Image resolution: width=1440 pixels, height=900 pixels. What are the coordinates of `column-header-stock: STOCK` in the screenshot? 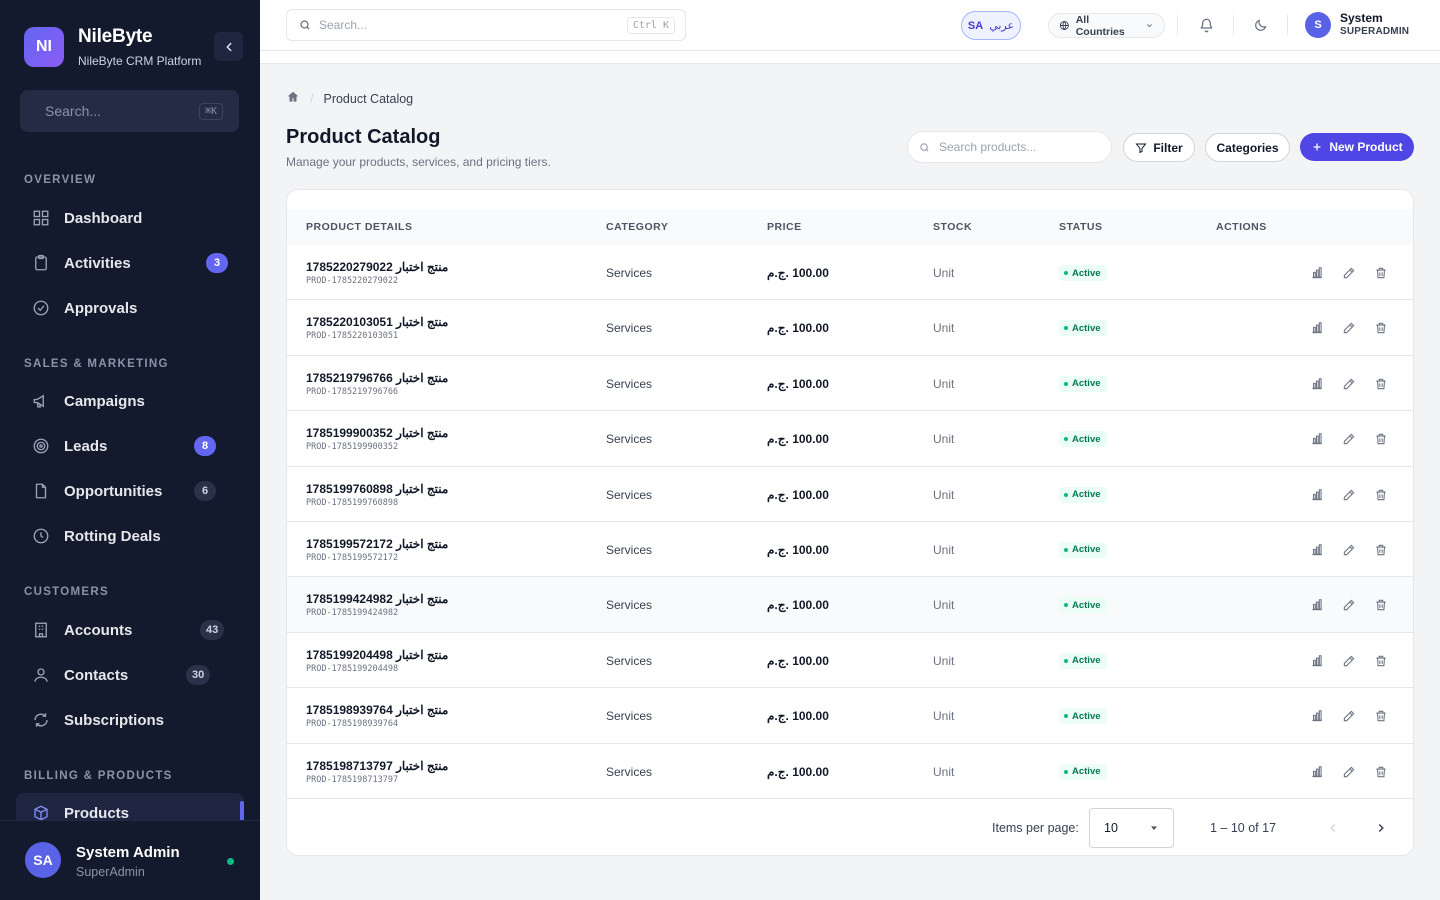 It's located at (953, 227).